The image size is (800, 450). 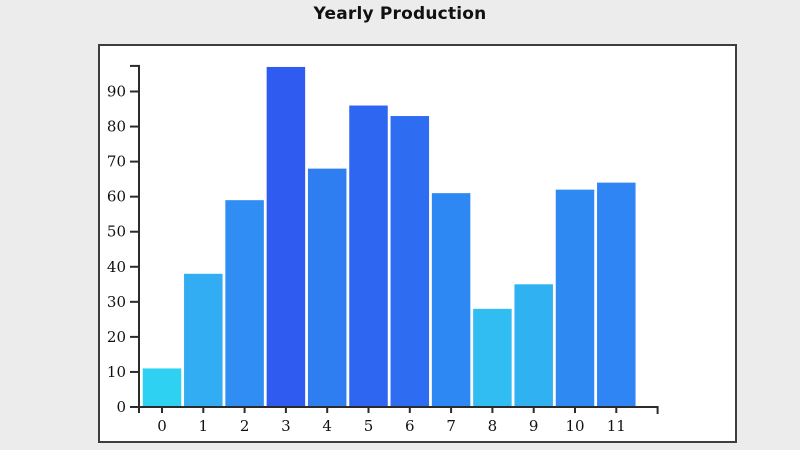 I want to click on y-tick-label: 10, so click(x=116, y=372).